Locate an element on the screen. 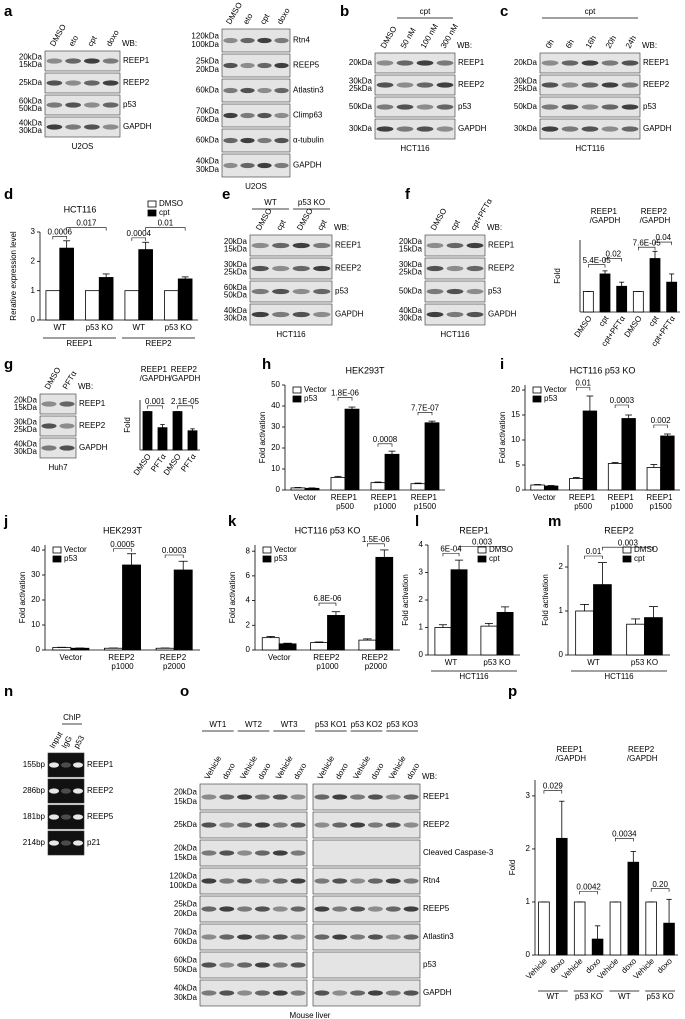 This screenshot has height=1019, width=685. group-label: p53 KO3 is located at coordinates (402, 724).